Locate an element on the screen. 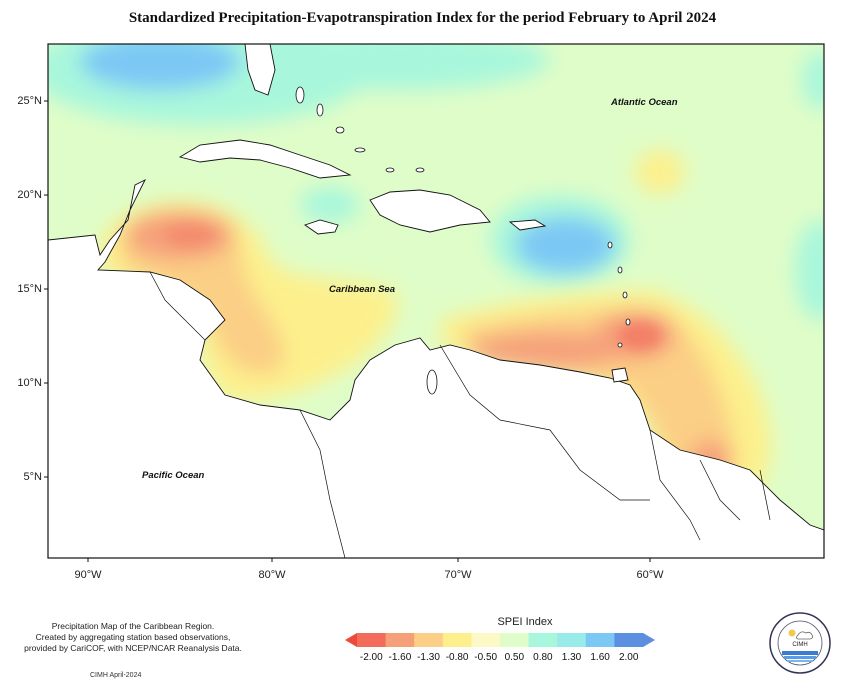 This screenshot has height=684, width=845. sun-icon is located at coordinates (792, 633).